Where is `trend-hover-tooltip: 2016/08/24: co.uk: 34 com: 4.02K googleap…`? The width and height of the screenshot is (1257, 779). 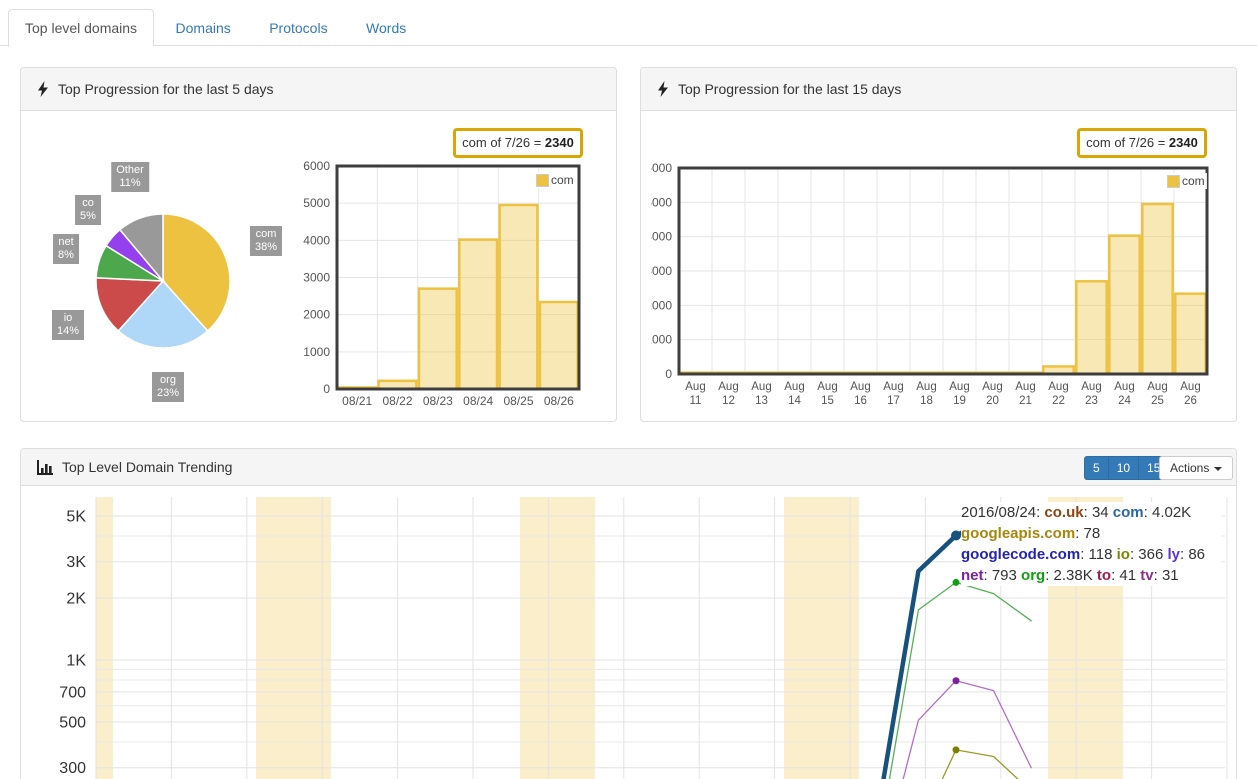
trend-hover-tooltip: 2016/08/24: co.uk: 34 com: 4.02K googleap… is located at coordinates (1091, 544).